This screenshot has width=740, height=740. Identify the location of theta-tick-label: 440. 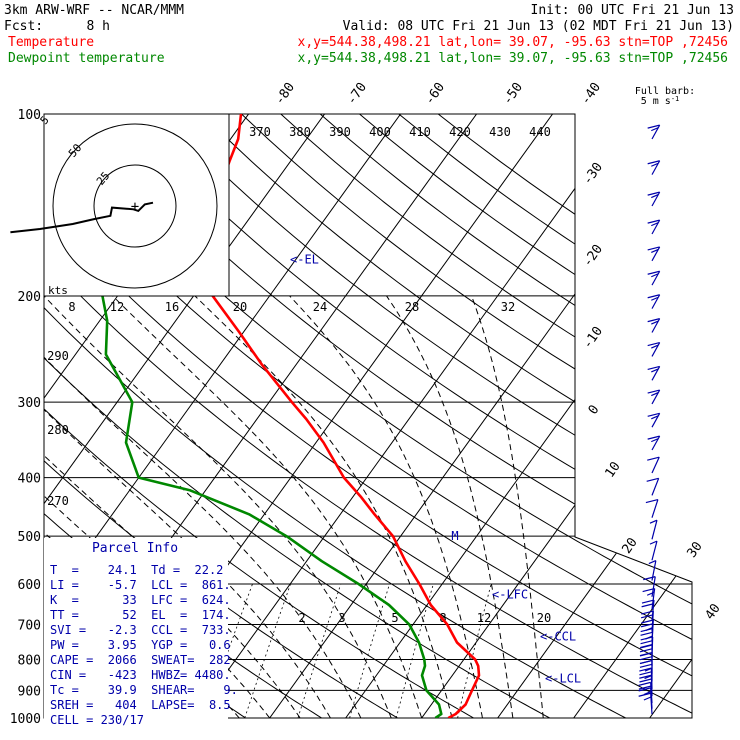
(540, 132).